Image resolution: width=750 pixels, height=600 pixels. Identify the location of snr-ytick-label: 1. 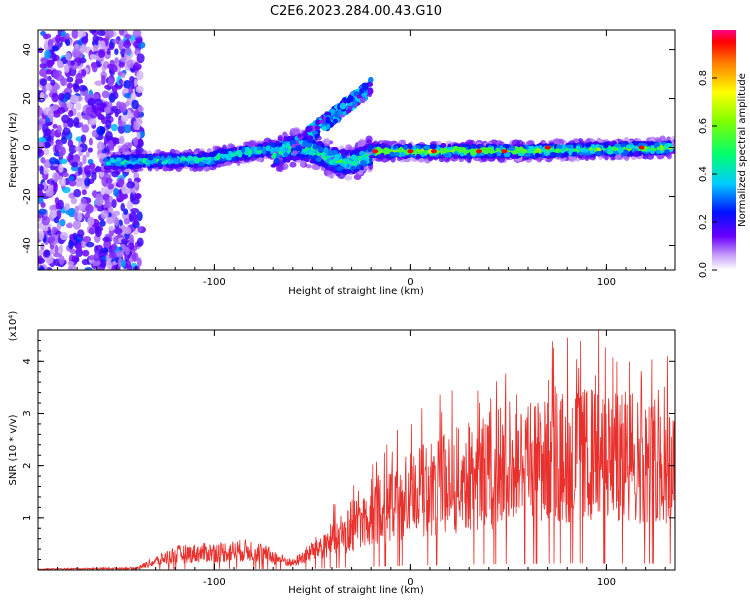
(27, 518).